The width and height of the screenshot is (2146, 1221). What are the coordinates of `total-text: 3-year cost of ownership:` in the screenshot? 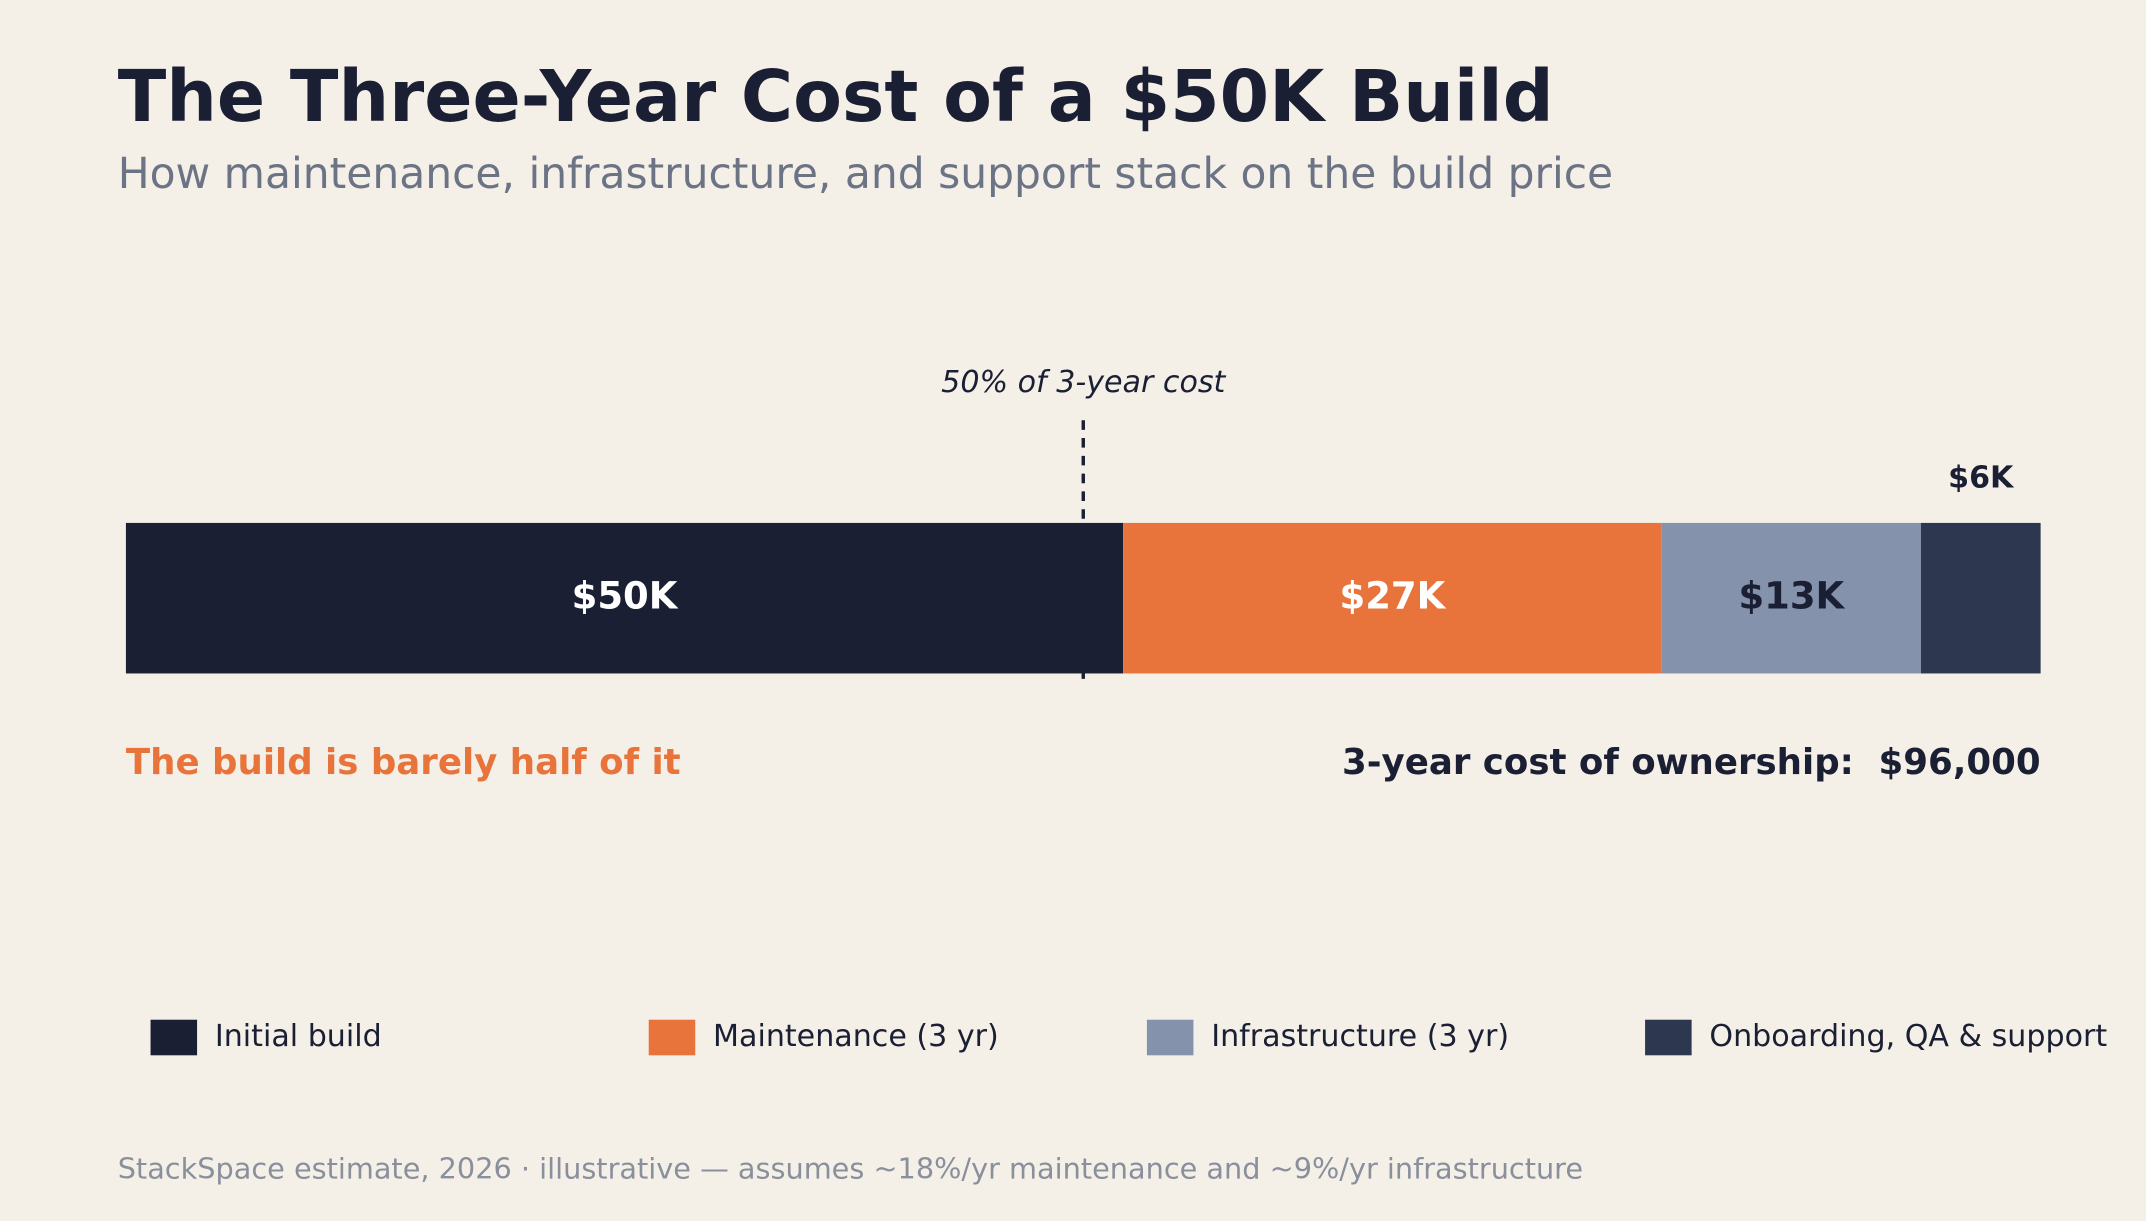 It's located at (1598, 762).